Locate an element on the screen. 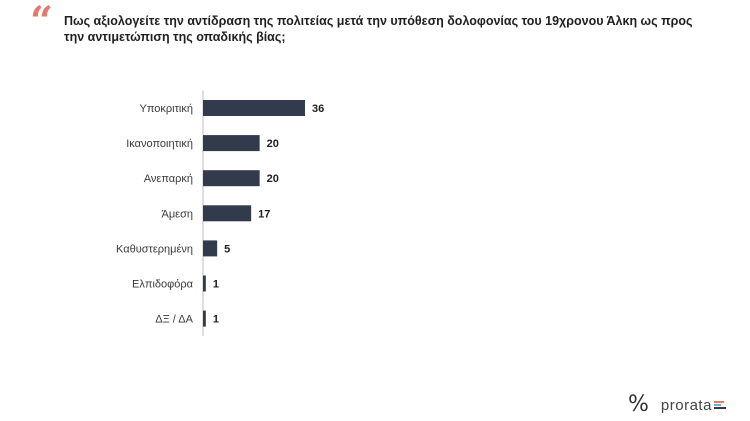  brand-bars-icon is located at coordinates (719, 405).